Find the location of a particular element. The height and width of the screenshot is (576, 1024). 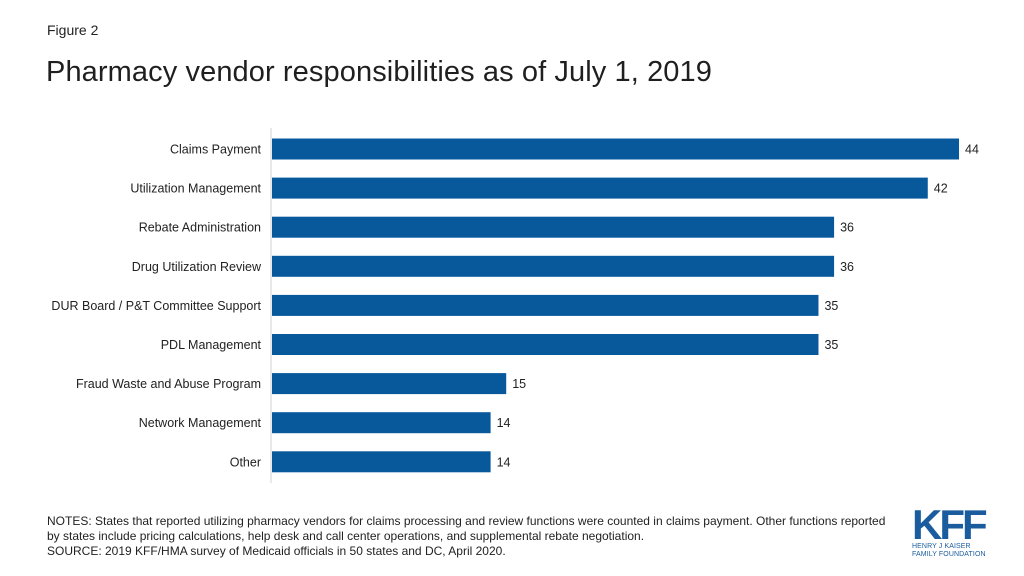

category-label: Claims Payment is located at coordinates (216, 150).